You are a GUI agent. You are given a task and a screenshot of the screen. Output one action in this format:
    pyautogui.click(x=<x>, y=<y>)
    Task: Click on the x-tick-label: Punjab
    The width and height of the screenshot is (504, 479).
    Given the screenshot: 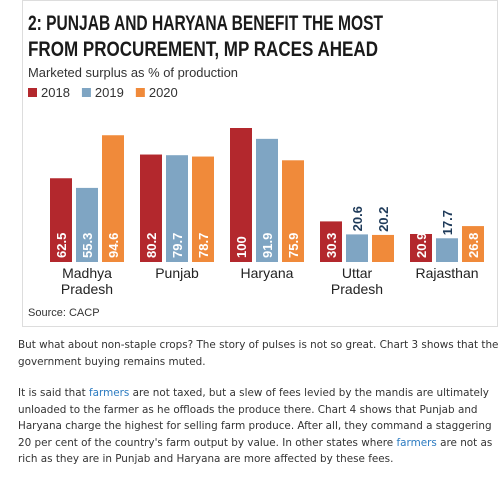 What is the action you would take?
    pyautogui.click(x=177, y=273)
    